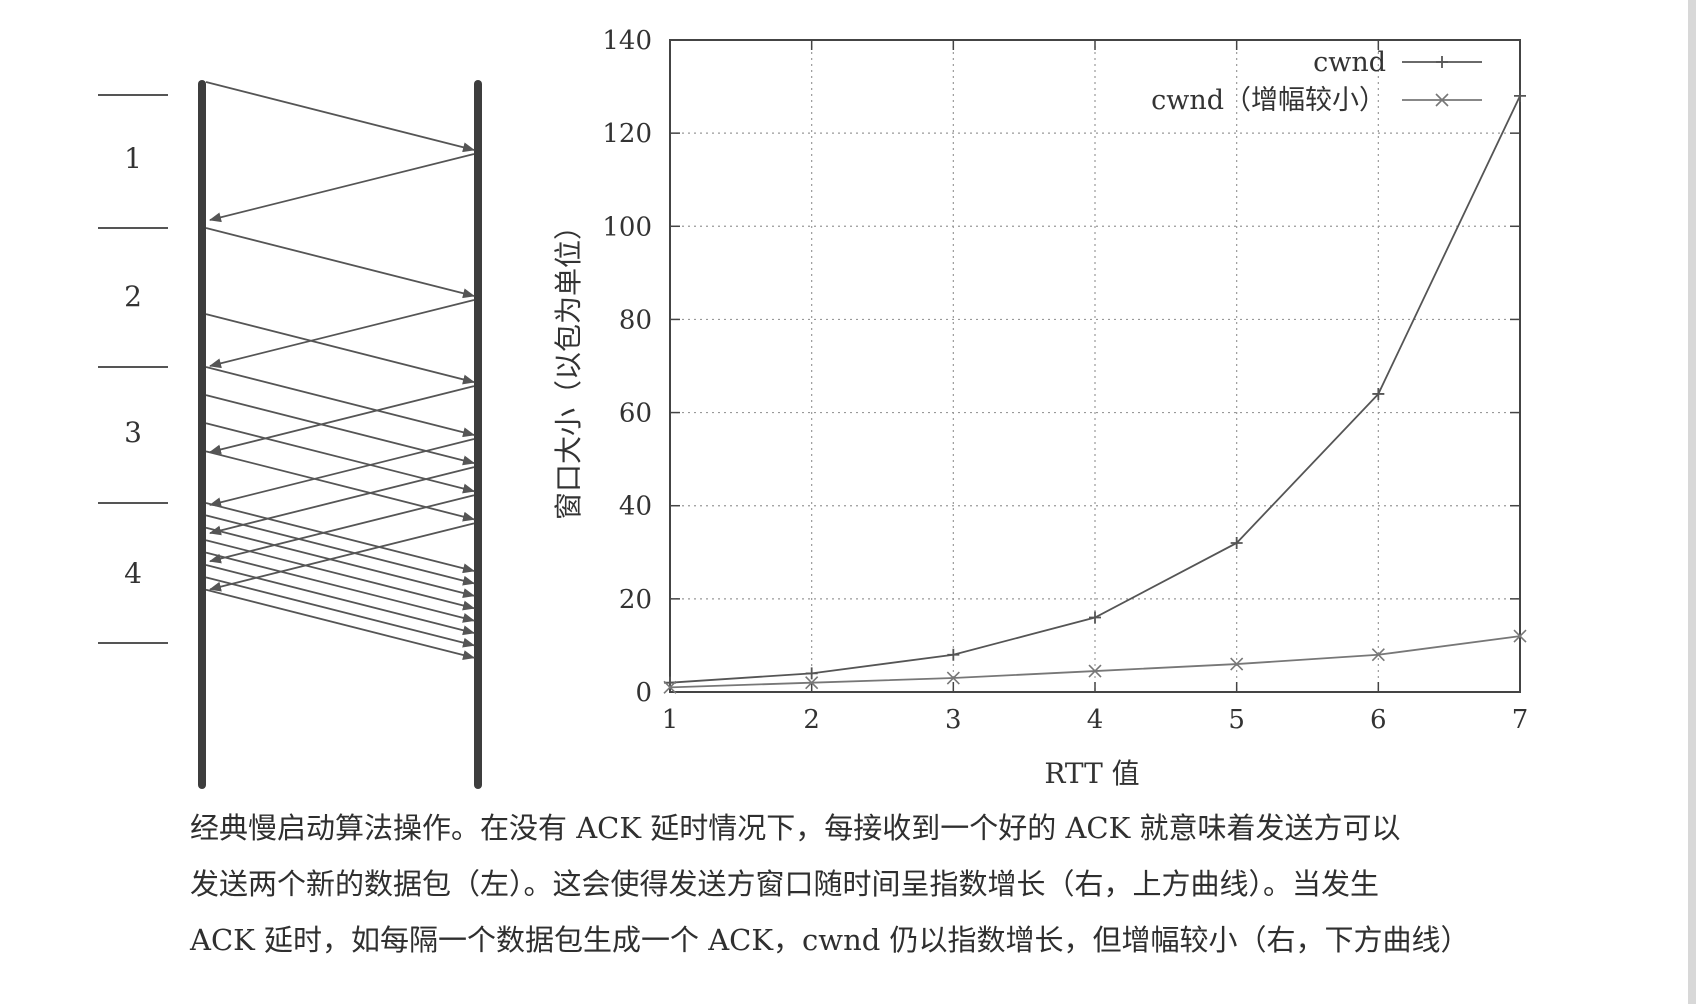 The image size is (1696, 1004). What do you see at coordinates (1520, 720) in the screenshot?
I see `x-tick-label: 7` at bounding box center [1520, 720].